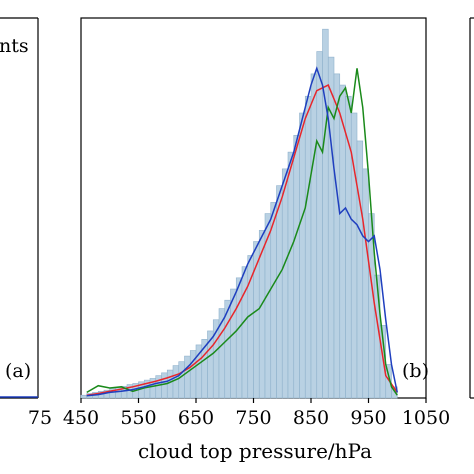 The image size is (474, 474). What do you see at coordinates (311, 418) in the screenshot?
I see `x-tick-label: 850` at bounding box center [311, 418].